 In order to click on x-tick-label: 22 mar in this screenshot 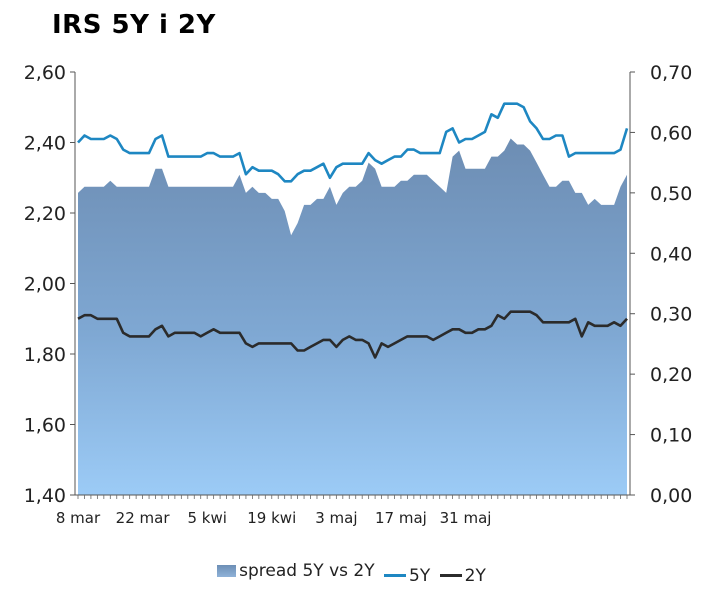, I will do `click(143, 518)`.